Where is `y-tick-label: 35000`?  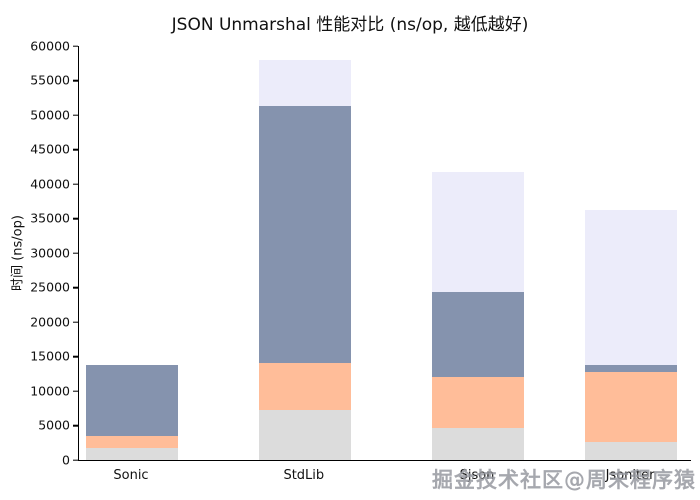
y-tick-label: 35000 is located at coordinates (50, 218).